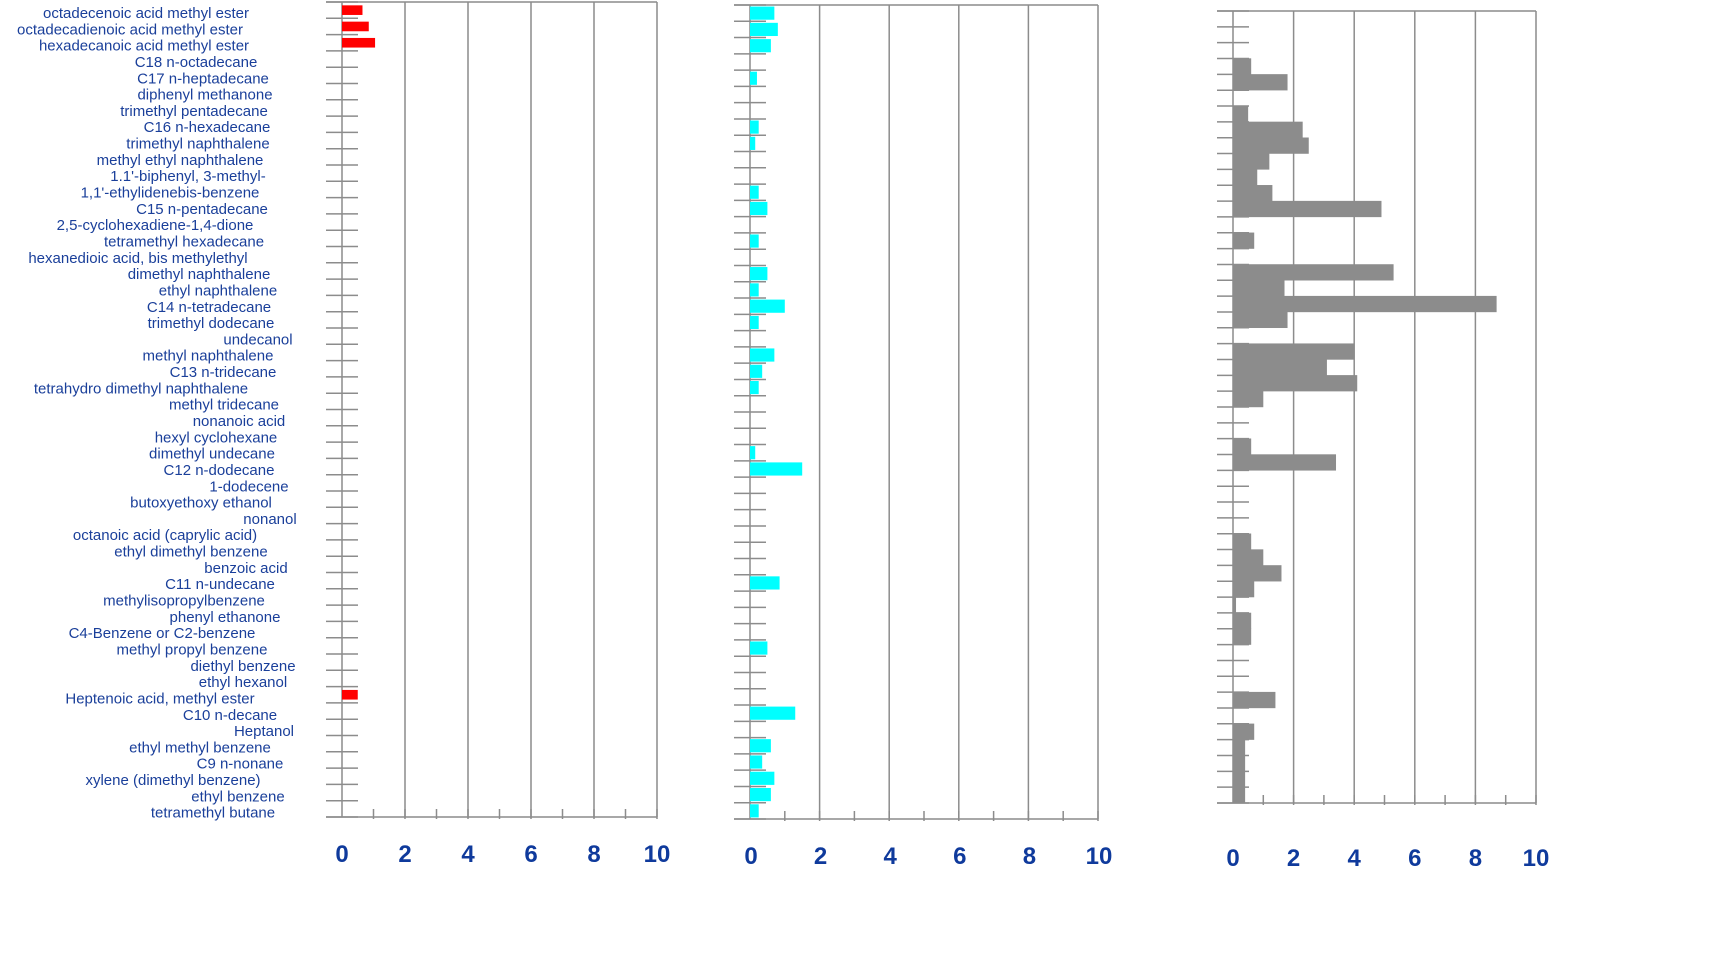 Image resolution: width=1730 pixels, height=962 pixels. What do you see at coordinates (194, 111) in the screenshot?
I see `category-label: trimethyl pentadecane` at bounding box center [194, 111].